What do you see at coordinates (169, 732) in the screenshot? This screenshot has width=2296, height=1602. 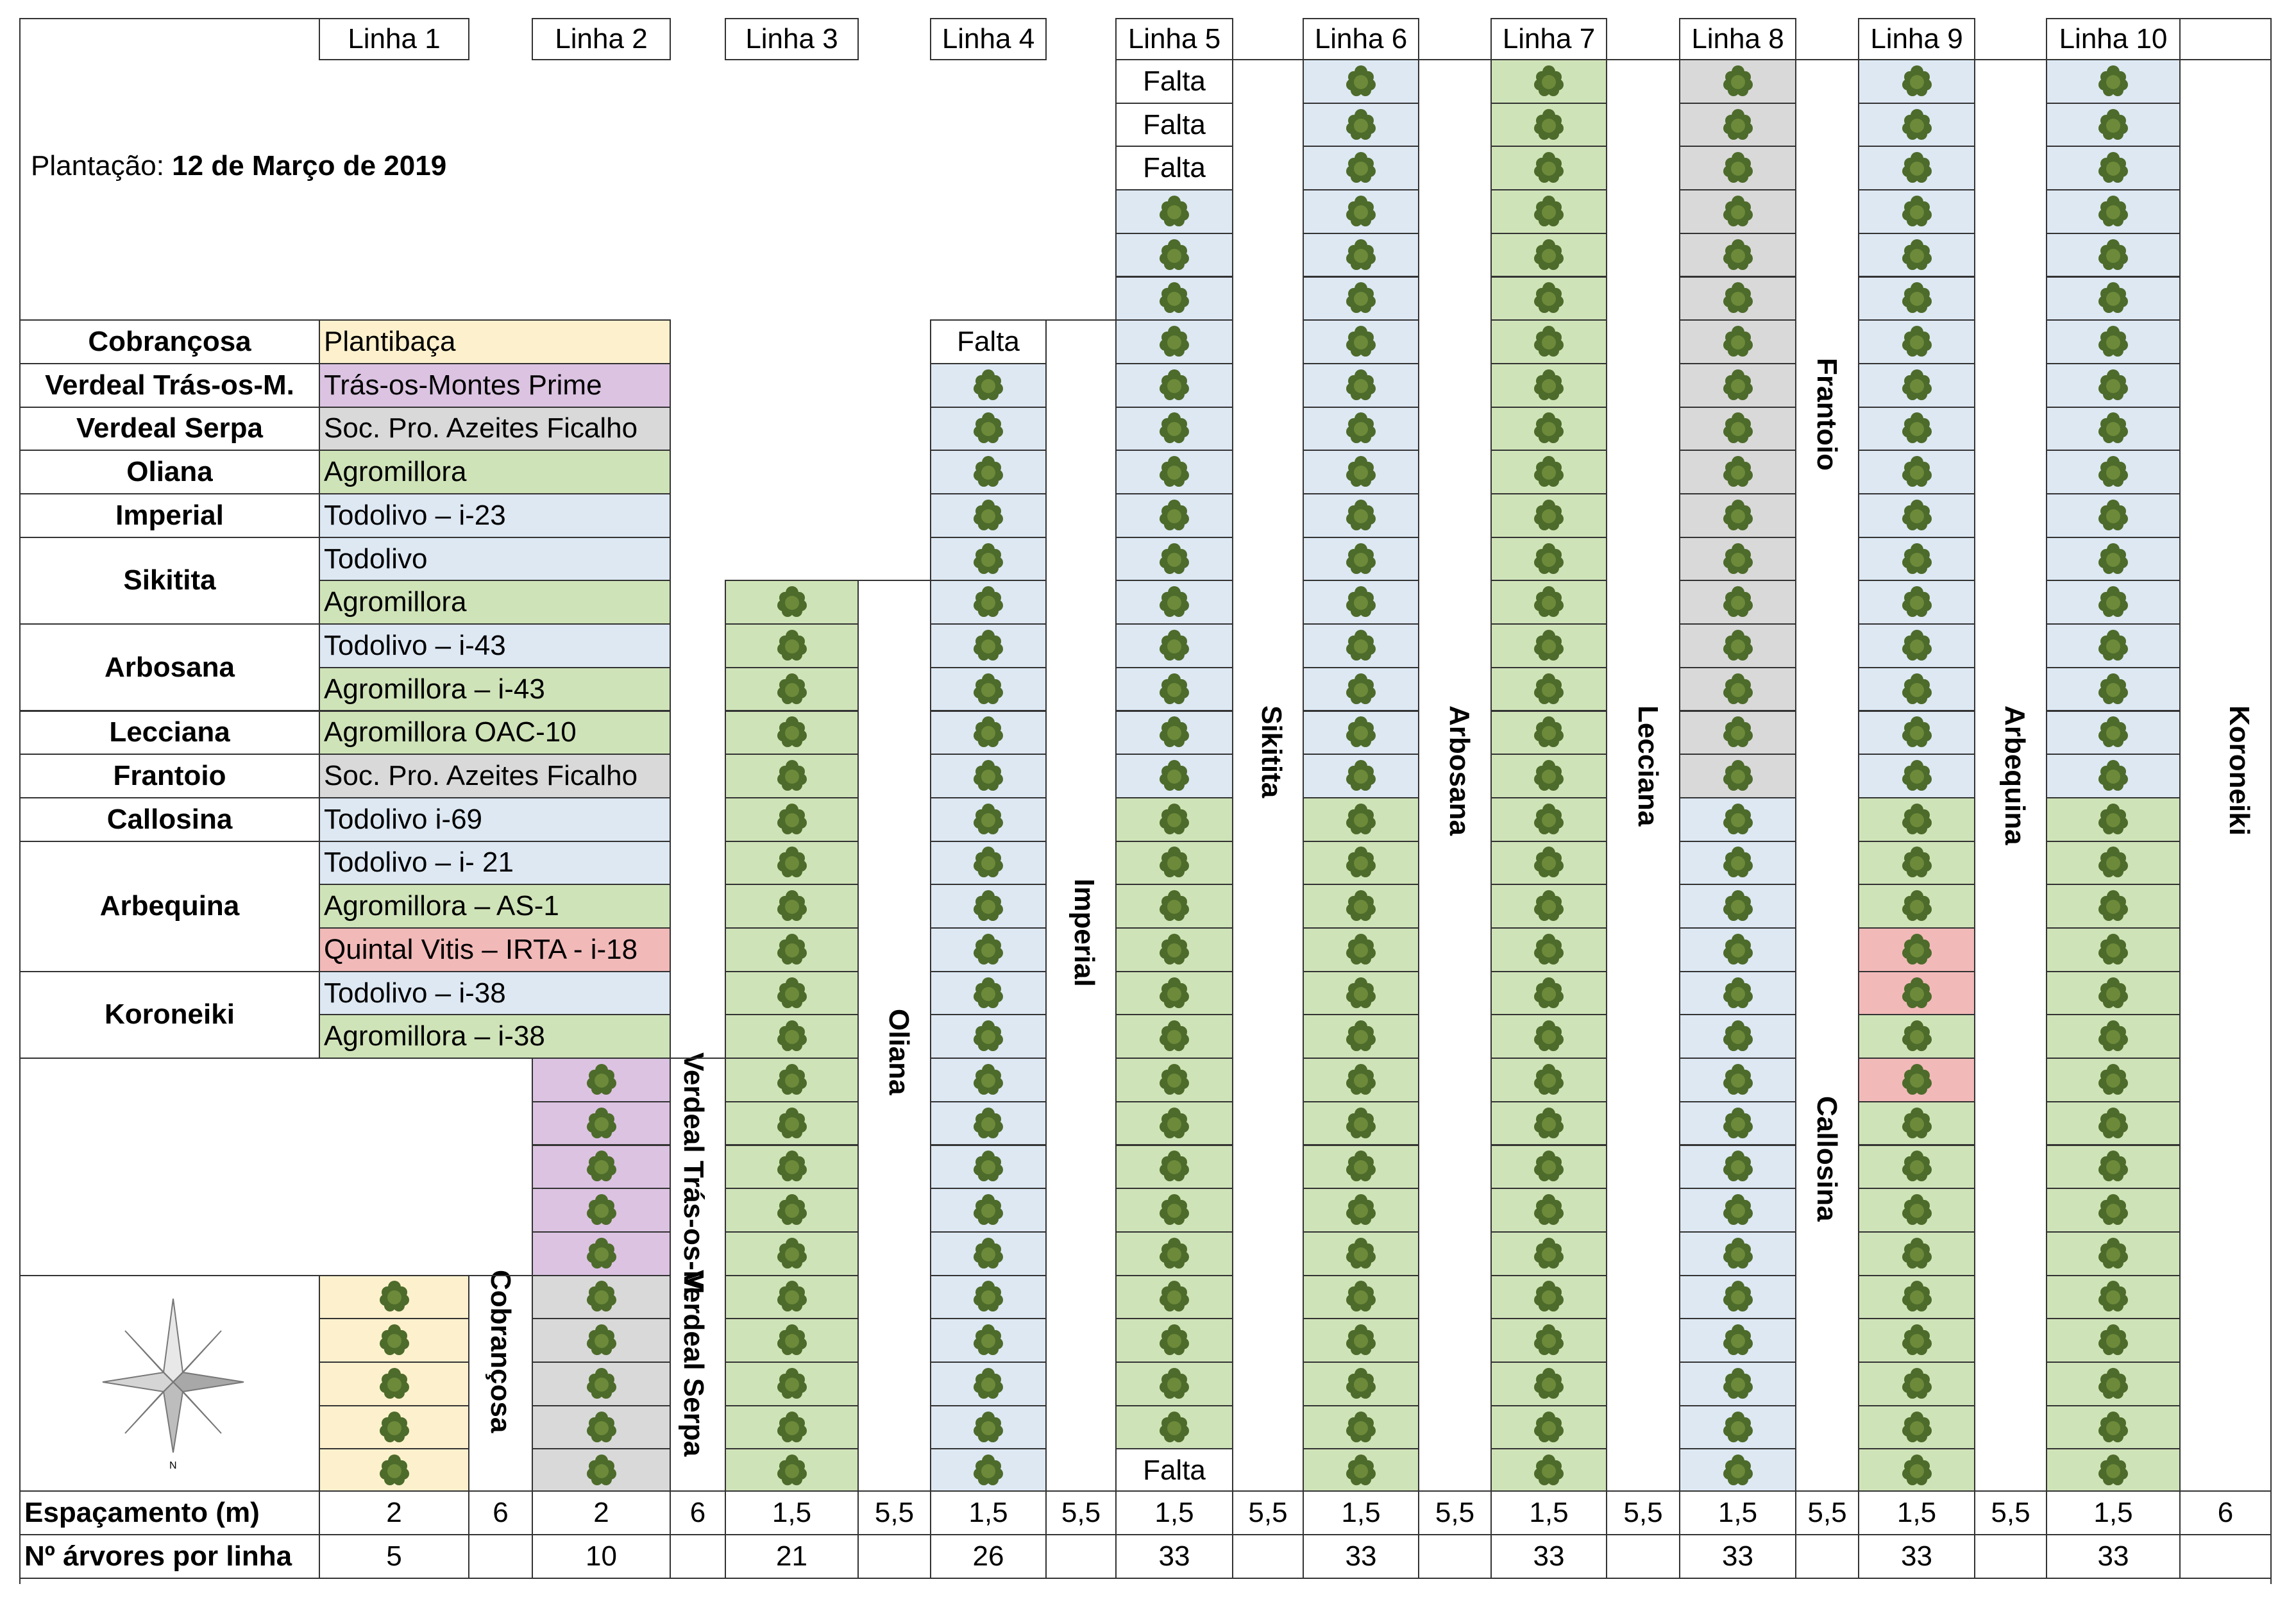 I see `legend-variety-name: Lecciana` at bounding box center [169, 732].